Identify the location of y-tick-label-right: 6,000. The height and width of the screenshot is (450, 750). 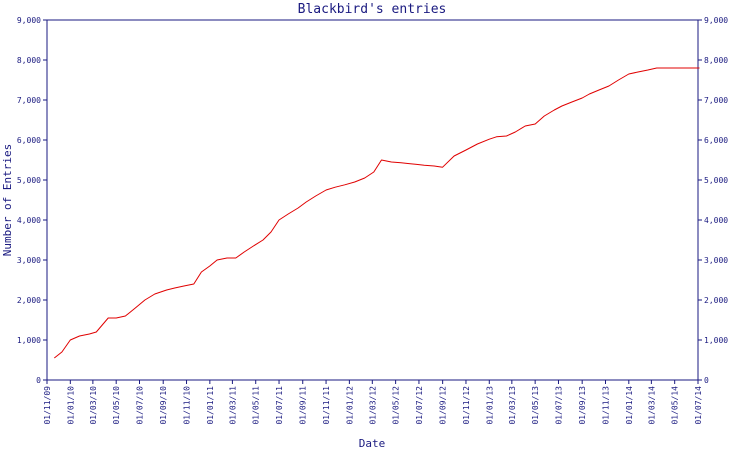
(716, 140).